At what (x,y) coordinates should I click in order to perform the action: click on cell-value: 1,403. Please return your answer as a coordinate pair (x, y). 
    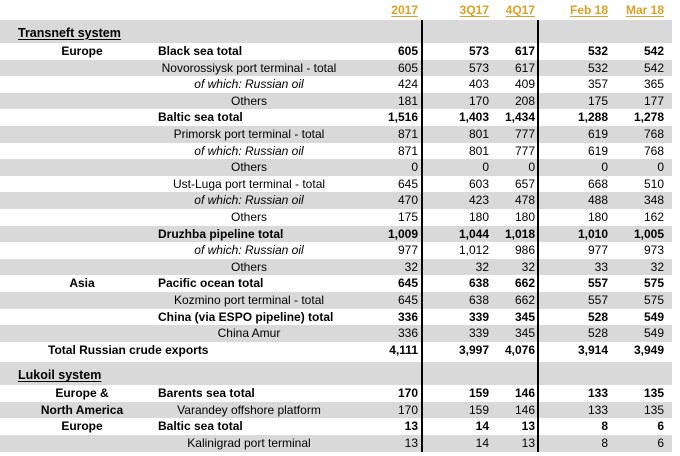
    Looking at the image, I should click on (473, 117).